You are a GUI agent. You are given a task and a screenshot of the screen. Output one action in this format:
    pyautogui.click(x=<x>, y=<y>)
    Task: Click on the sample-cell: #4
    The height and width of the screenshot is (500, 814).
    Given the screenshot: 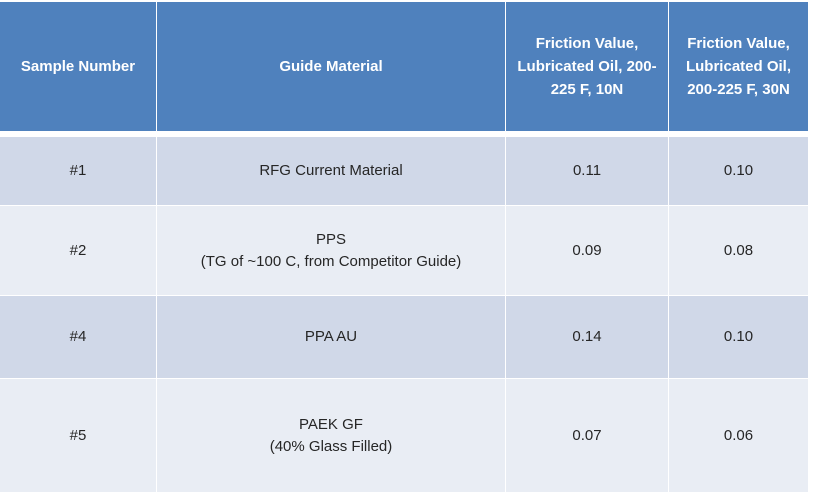 What is the action you would take?
    pyautogui.click(x=78, y=337)
    